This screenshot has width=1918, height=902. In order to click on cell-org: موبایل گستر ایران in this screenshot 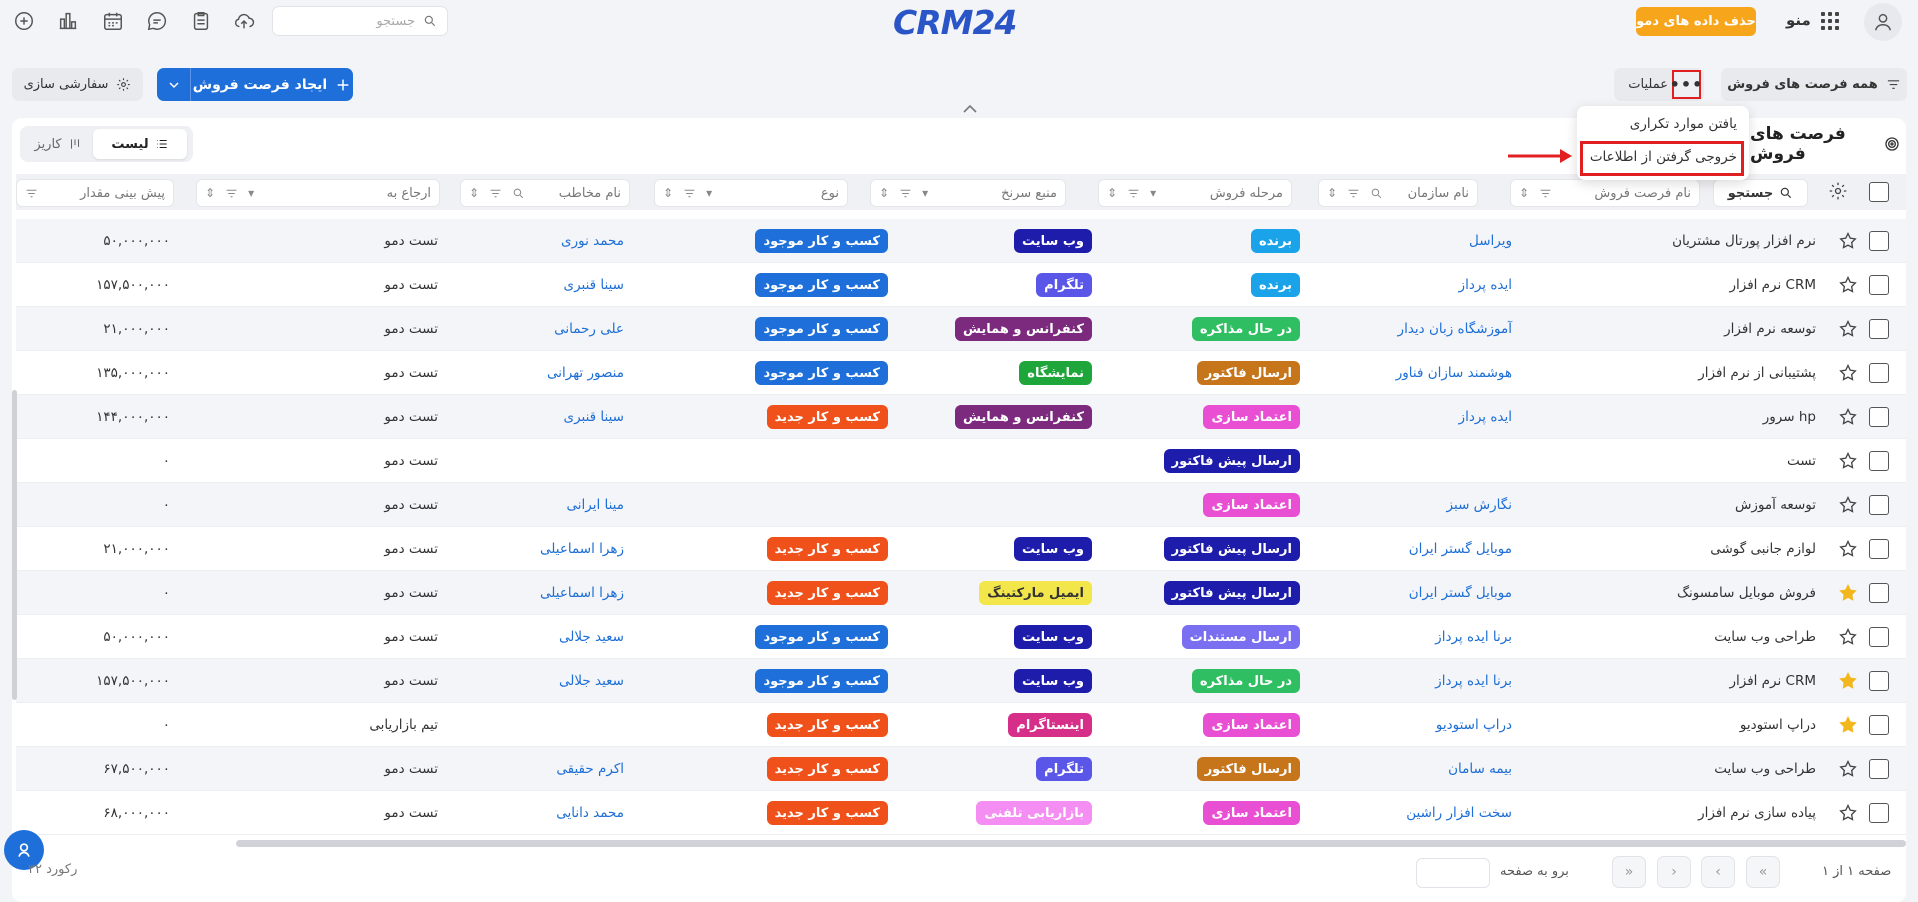, I will do `click(1460, 593)`.